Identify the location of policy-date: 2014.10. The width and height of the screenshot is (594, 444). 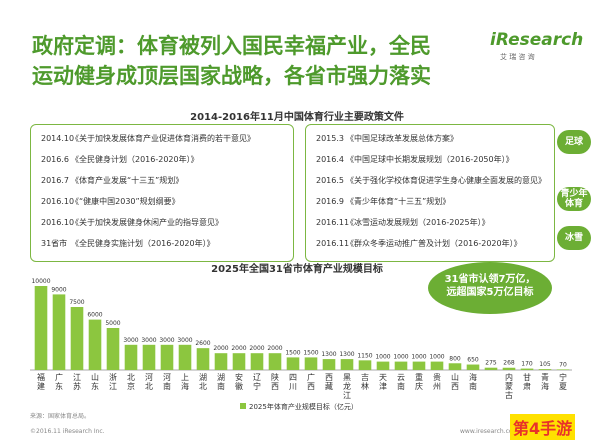
(58, 138).